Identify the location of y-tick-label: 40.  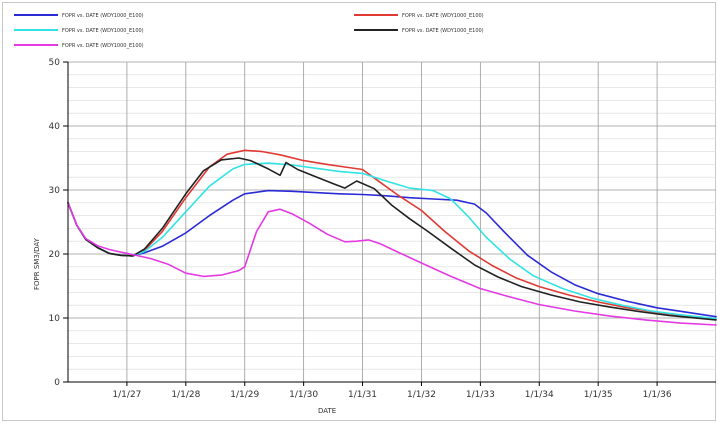
(55, 127).